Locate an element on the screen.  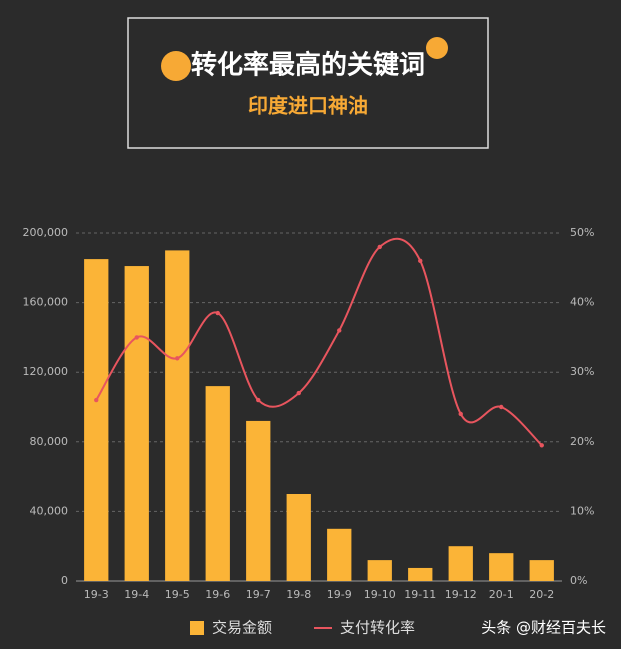
x-tick-label: 19-8 is located at coordinates (298, 594).